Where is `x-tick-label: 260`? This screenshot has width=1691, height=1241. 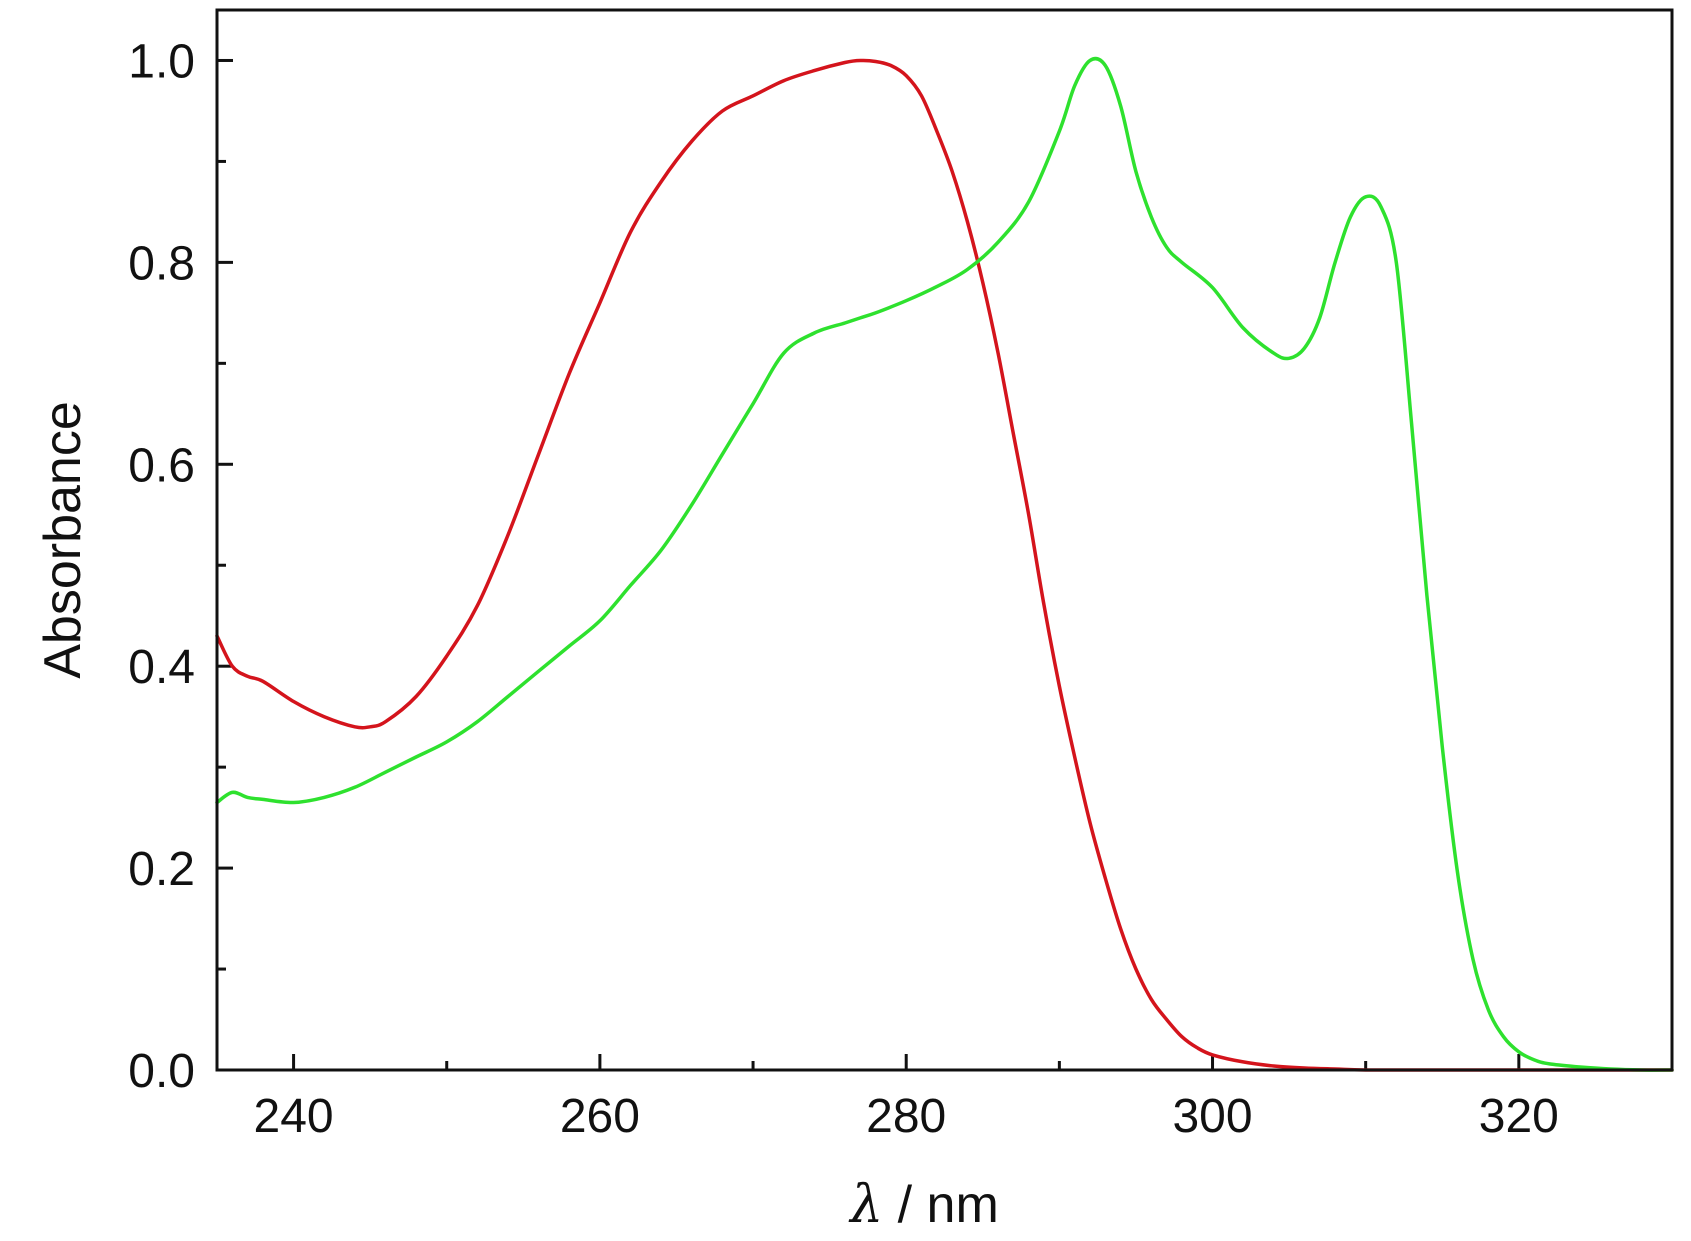 x-tick-label: 260 is located at coordinates (600, 1116).